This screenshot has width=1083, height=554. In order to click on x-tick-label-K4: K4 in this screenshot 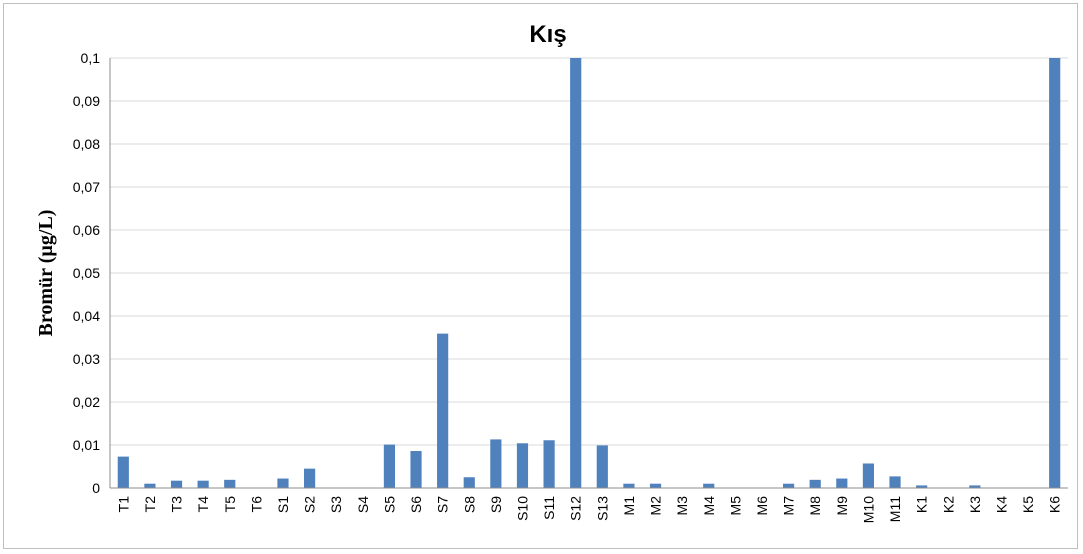, I will do `click(1001, 504)`.